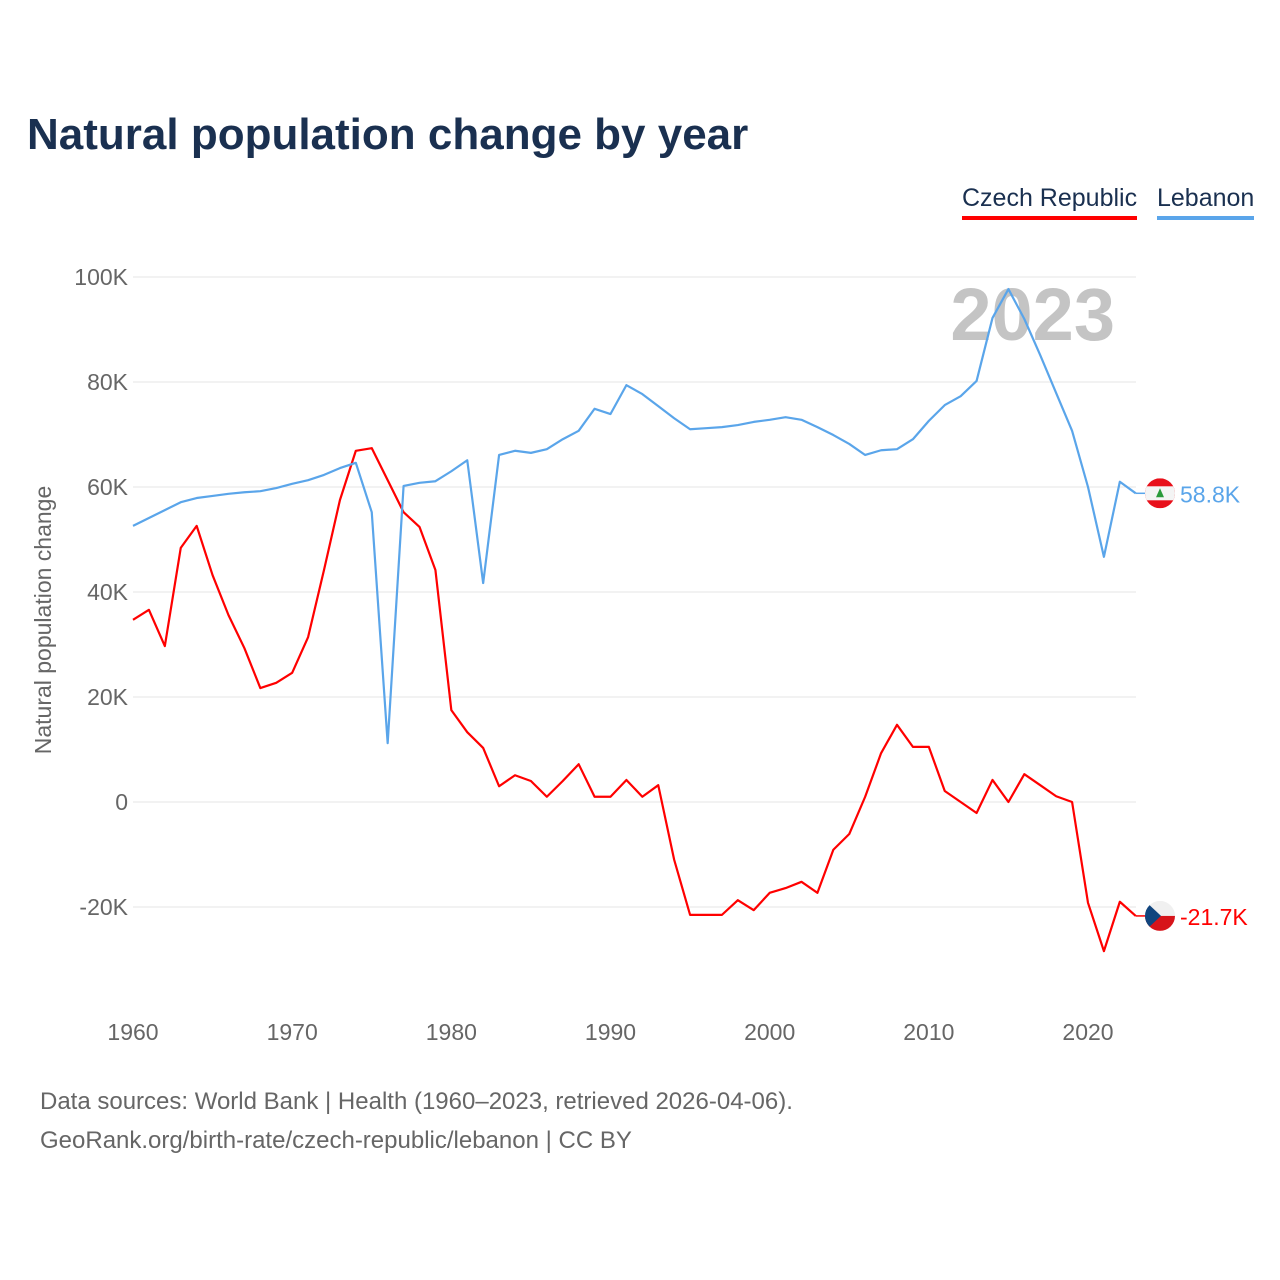  Describe the element at coordinates (43, 620) in the screenshot. I see `y-axis-label: Natural population change` at that location.